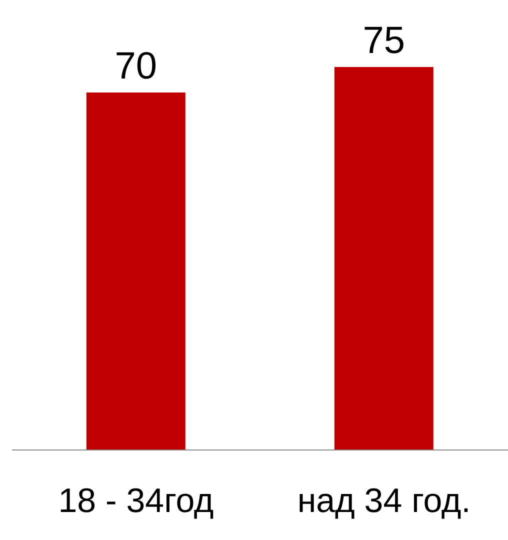 The height and width of the screenshot is (540, 508). What do you see at coordinates (384, 501) in the screenshot?
I see `x-tick-label: над 34 год.` at bounding box center [384, 501].